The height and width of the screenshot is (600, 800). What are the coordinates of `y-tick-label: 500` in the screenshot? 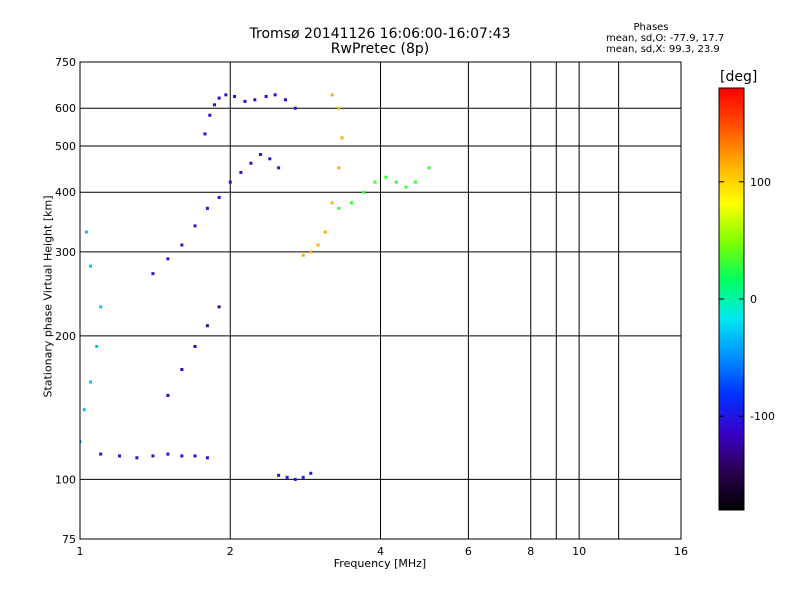 It's located at (65, 146).